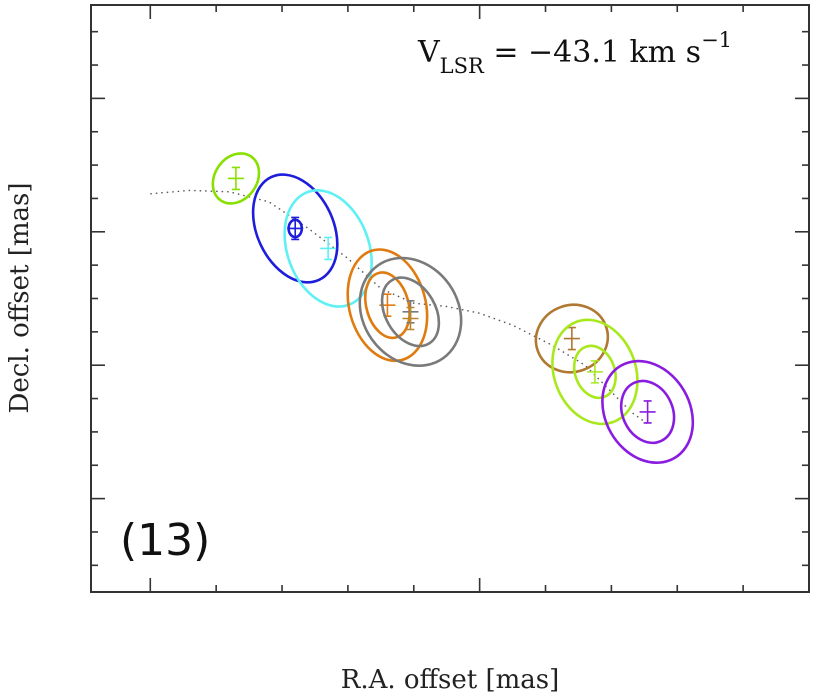 Image resolution: width=830 pixels, height=696 pixels. What do you see at coordinates (429, 52) in the screenshot?
I see `vlsr-prefix: V` at bounding box center [429, 52].